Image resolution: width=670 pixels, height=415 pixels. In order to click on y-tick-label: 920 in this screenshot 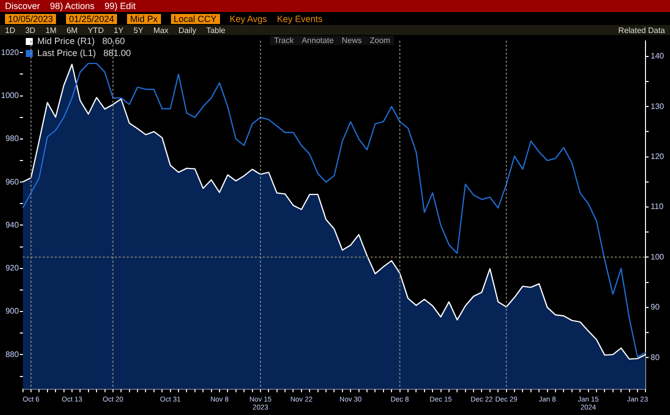, I will do `click(12, 268)`.